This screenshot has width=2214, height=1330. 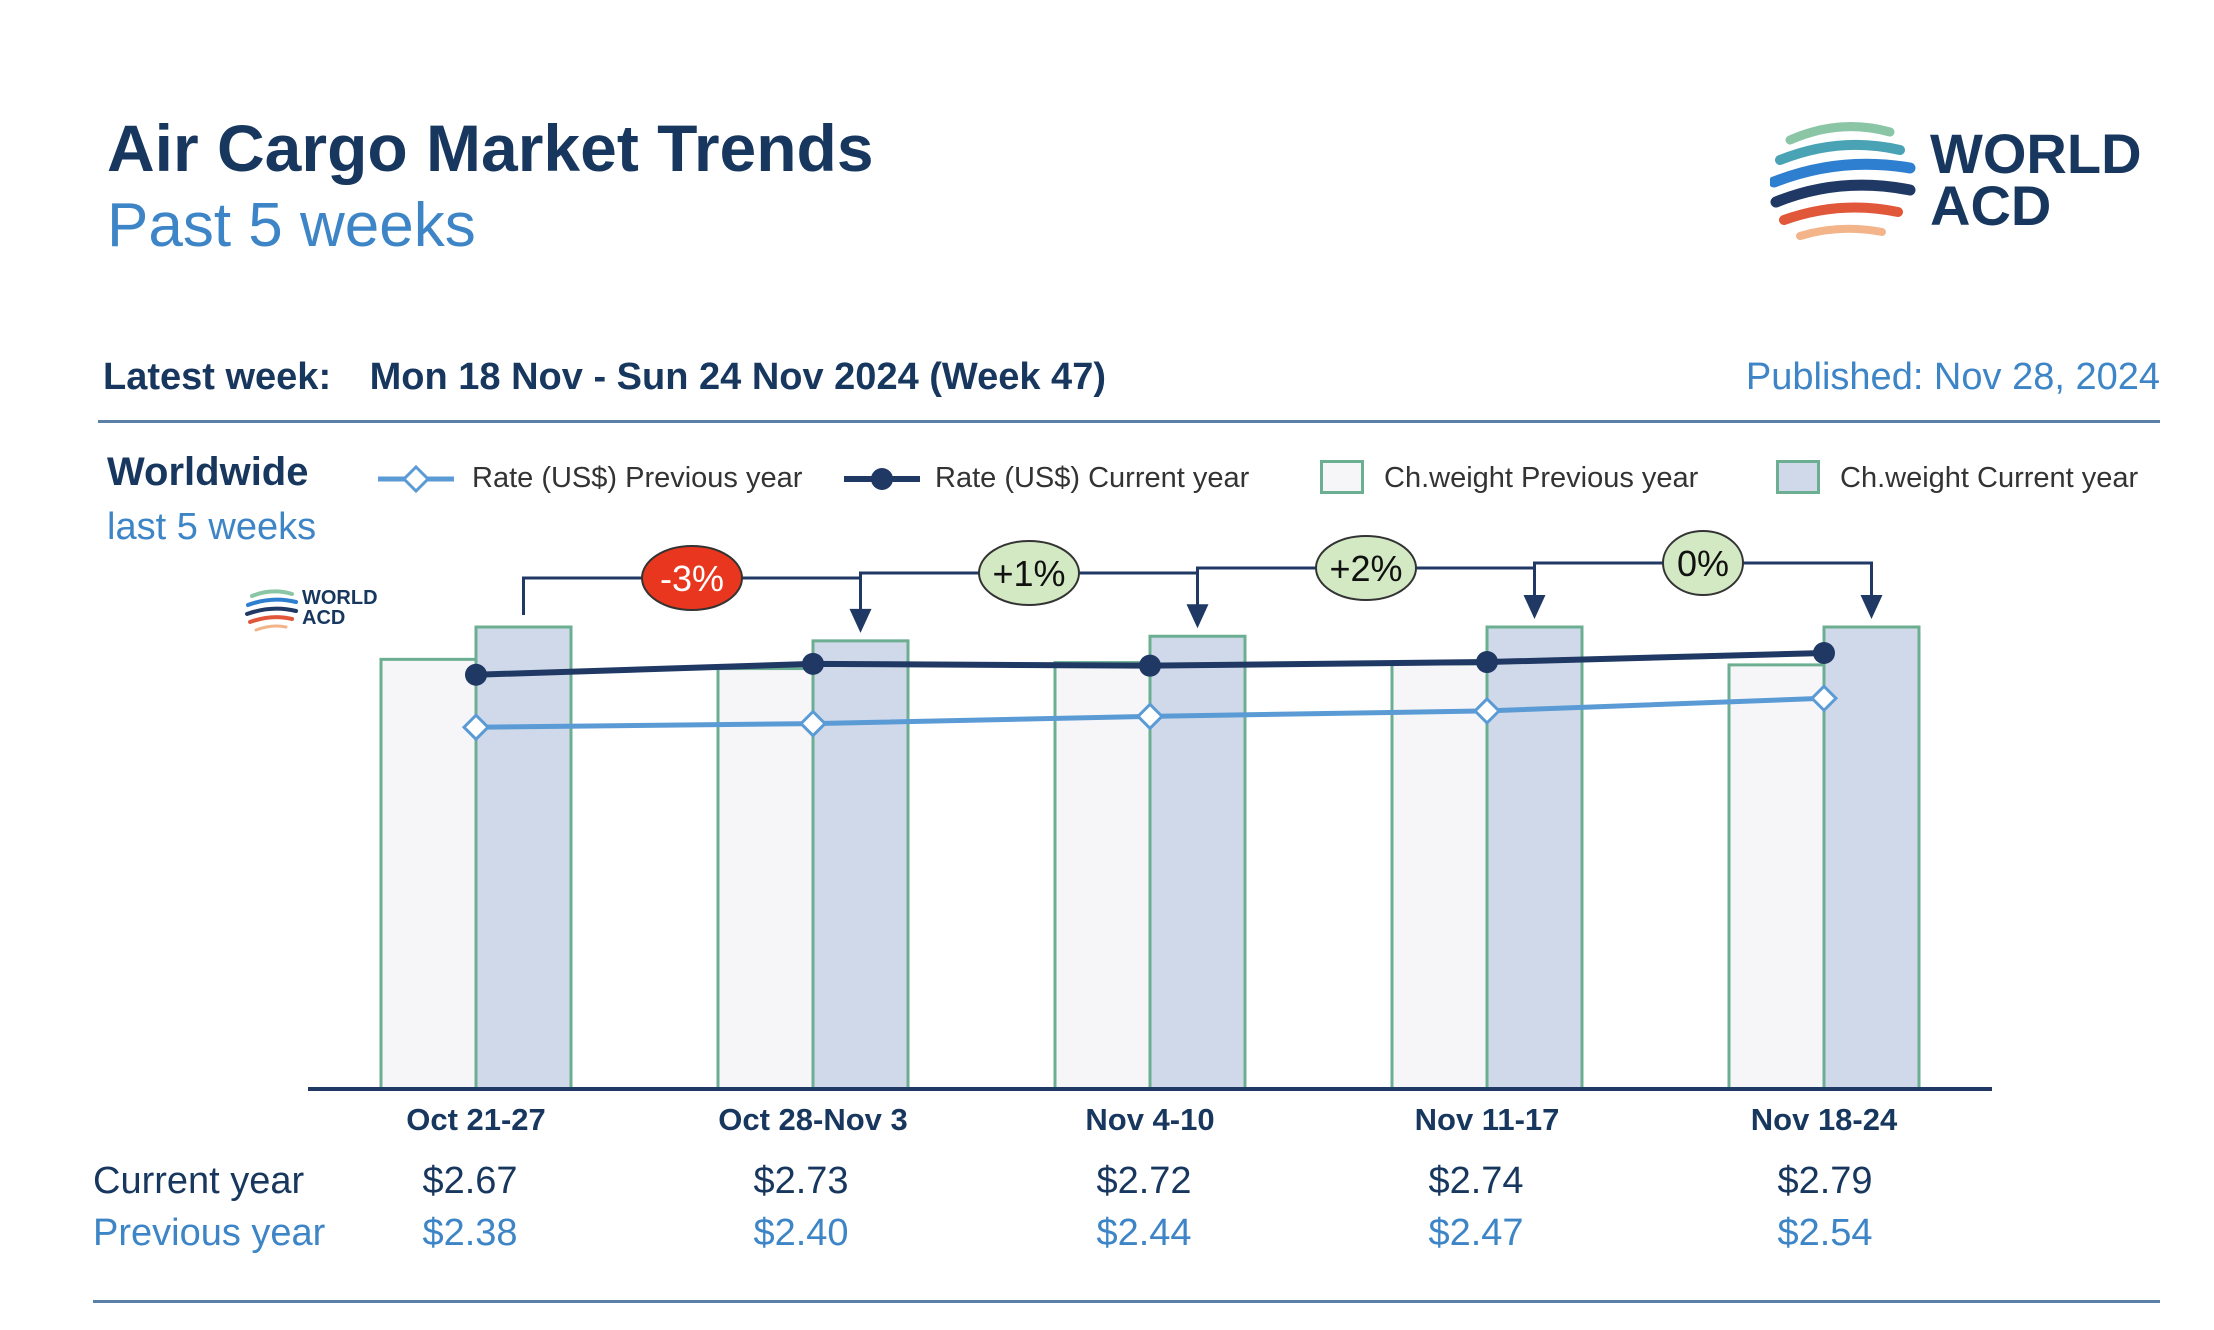 I want to click on category-label: Nov 4-10, so click(x=1150, y=1119).